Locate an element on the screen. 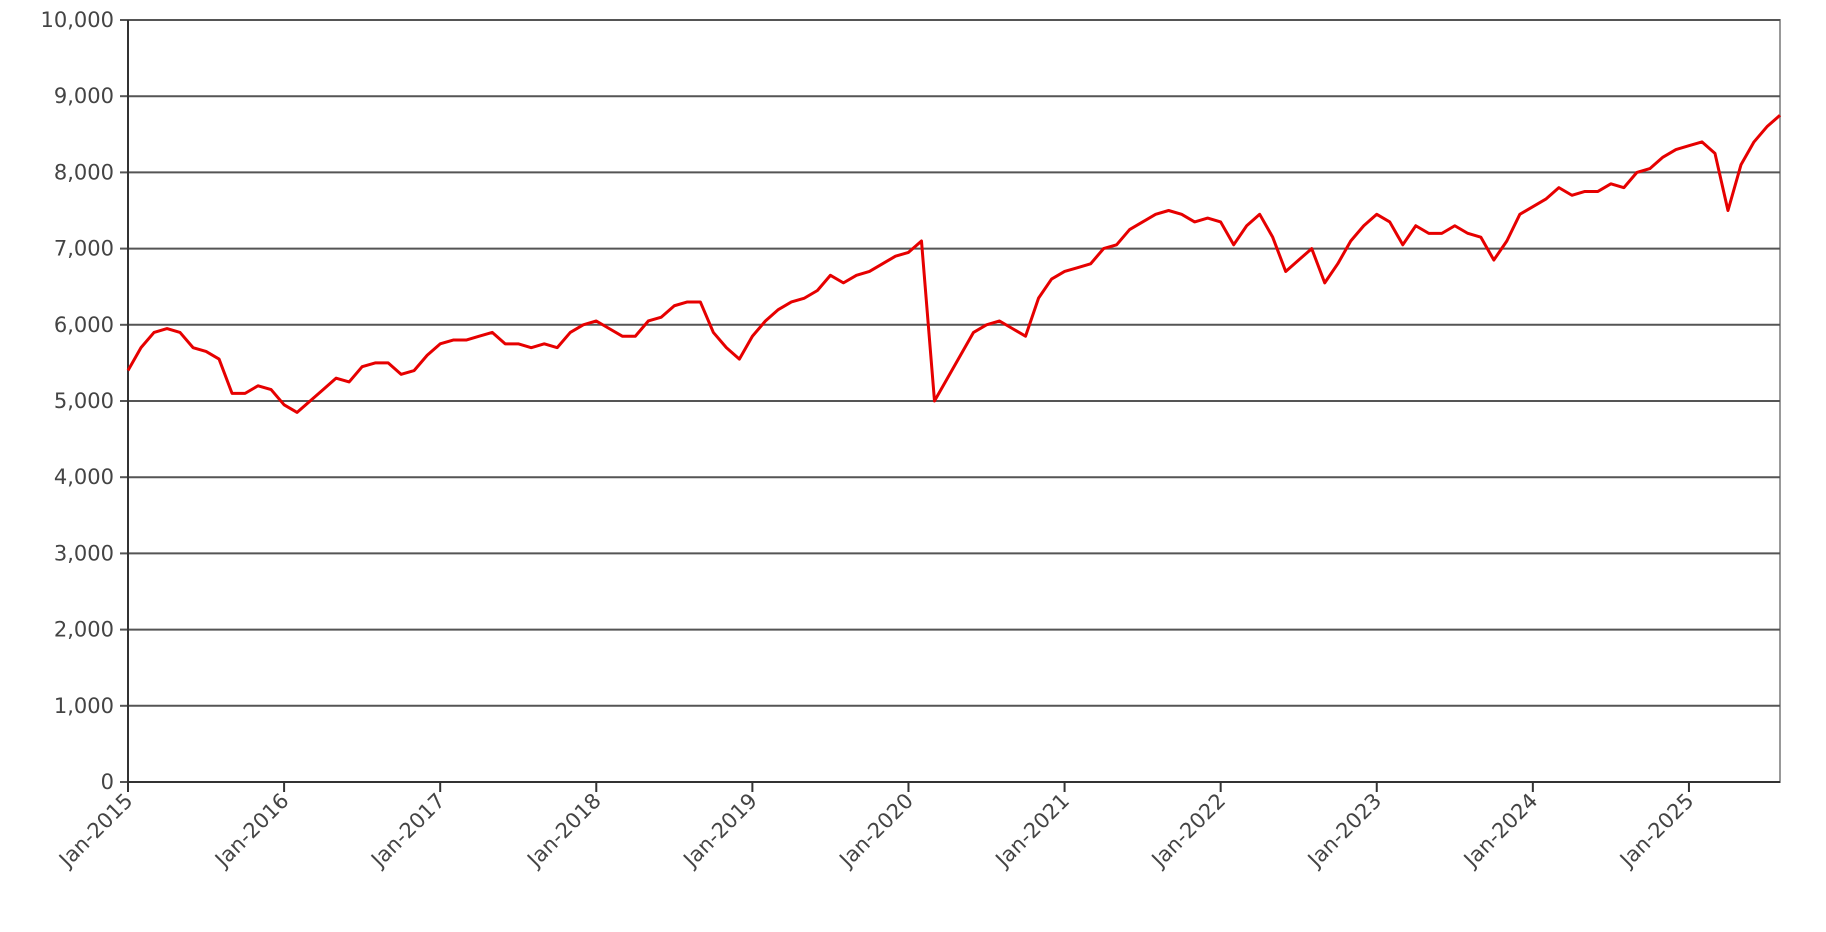 The image size is (1826, 932). x-tick-label: Jan-2017 is located at coordinates (407, 831).